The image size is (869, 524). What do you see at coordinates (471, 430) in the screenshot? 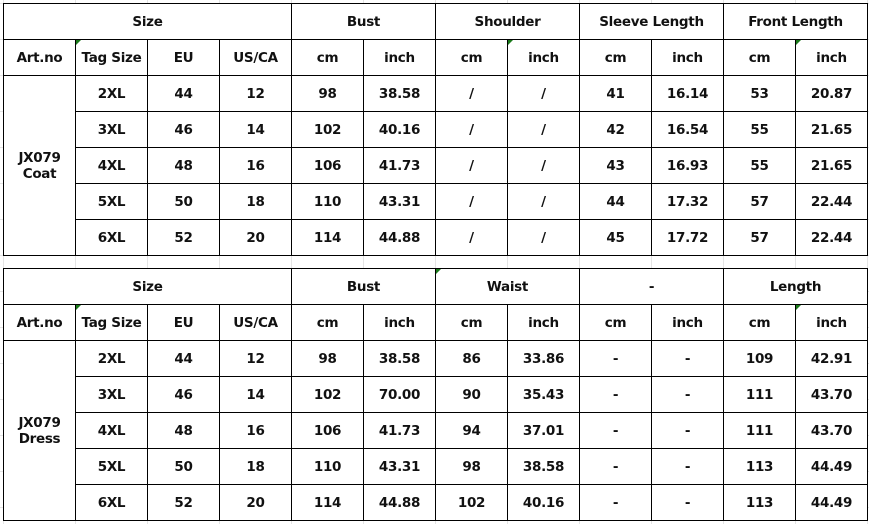
I see `table-cell: 94` at bounding box center [471, 430].